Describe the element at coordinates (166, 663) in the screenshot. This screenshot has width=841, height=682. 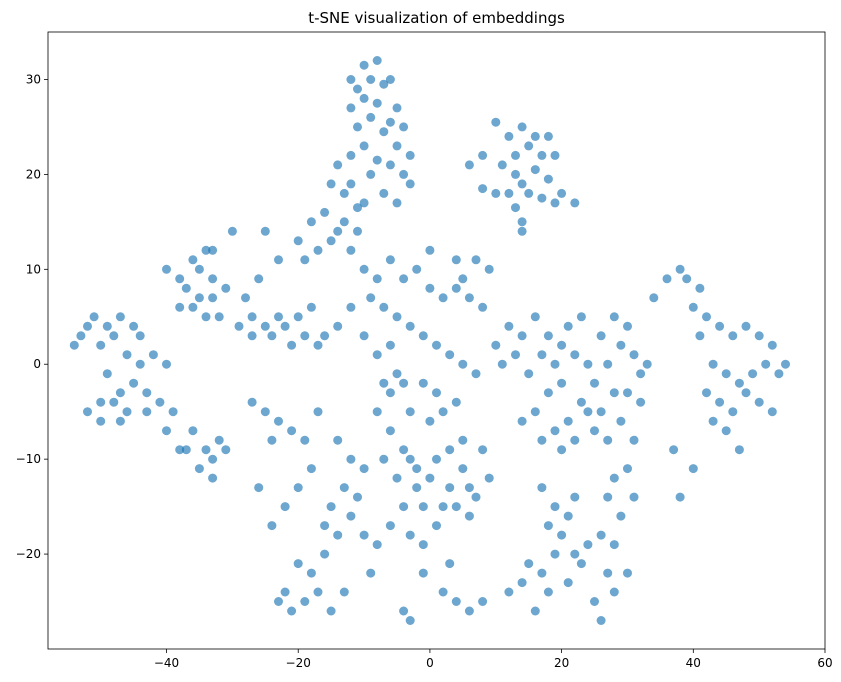
I see `x-tick-label: −40` at that location.